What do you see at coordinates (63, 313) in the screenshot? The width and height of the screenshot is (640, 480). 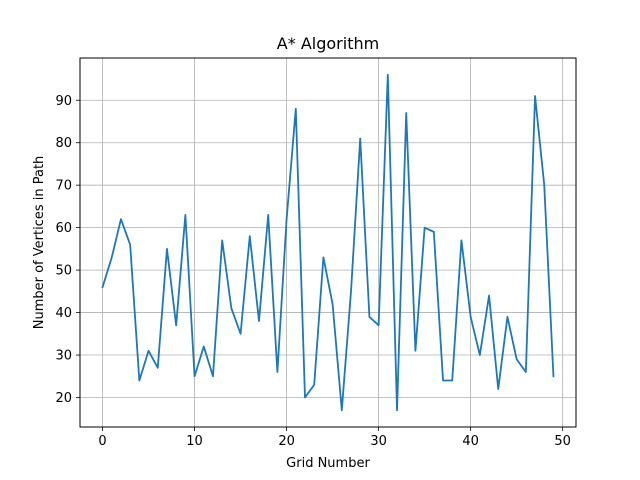 I see `y-tick-label: 40` at bounding box center [63, 313].